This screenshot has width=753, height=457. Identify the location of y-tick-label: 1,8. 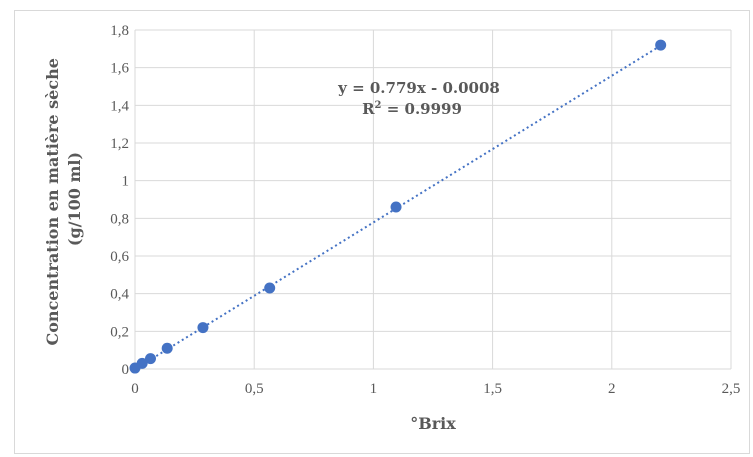
(119, 31).